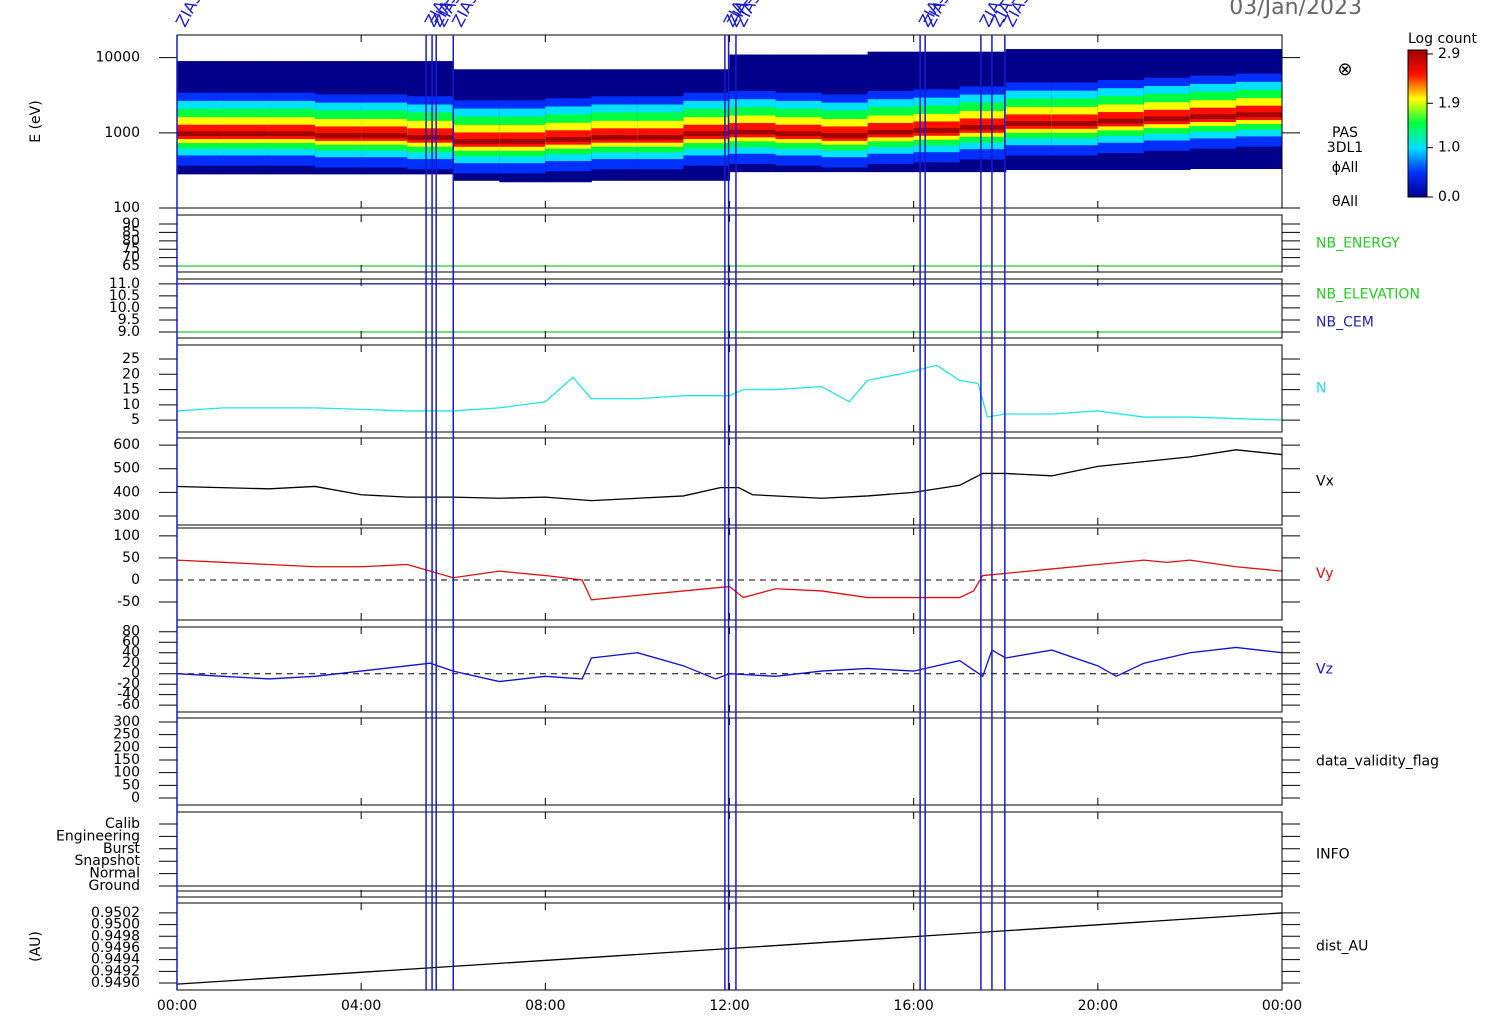 The width and height of the screenshot is (1512, 1020). I want to click on y-tick-label: 150, so click(126, 760).